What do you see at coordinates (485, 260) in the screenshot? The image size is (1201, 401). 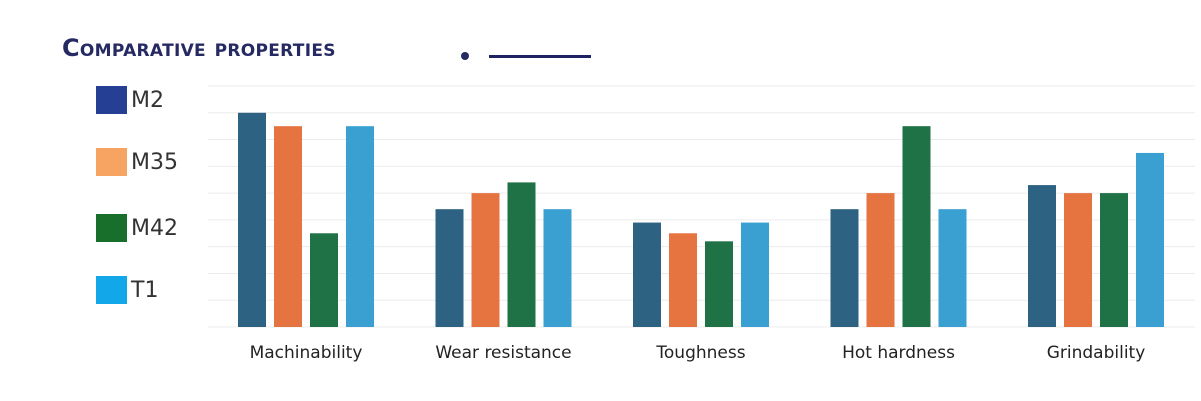 I see `bar-m35-wear-resistance` at bounding box center [485, 260].